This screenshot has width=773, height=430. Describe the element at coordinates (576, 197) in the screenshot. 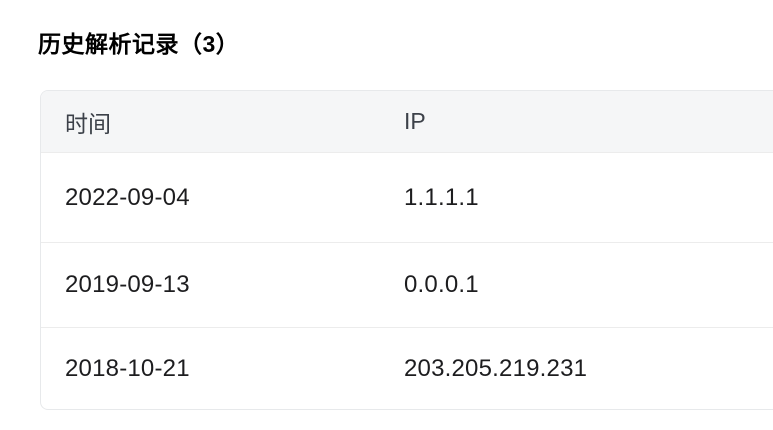

I see `cell-ip: 1.1.1.1` at that location.